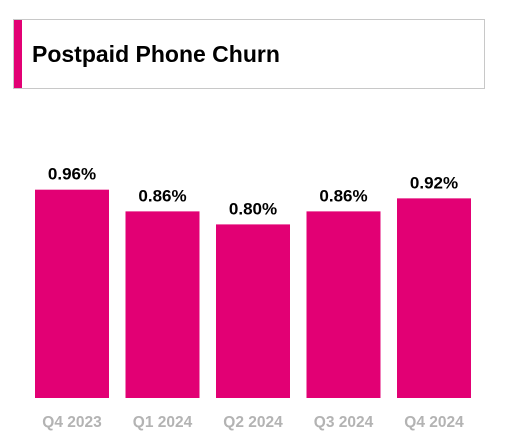 The height and width of the screenshot is (446, 521). What do you see at coordinates (72, 422) in the screenshot?
I see `category-label: Q4 2023` at bounding box center [72, 422].